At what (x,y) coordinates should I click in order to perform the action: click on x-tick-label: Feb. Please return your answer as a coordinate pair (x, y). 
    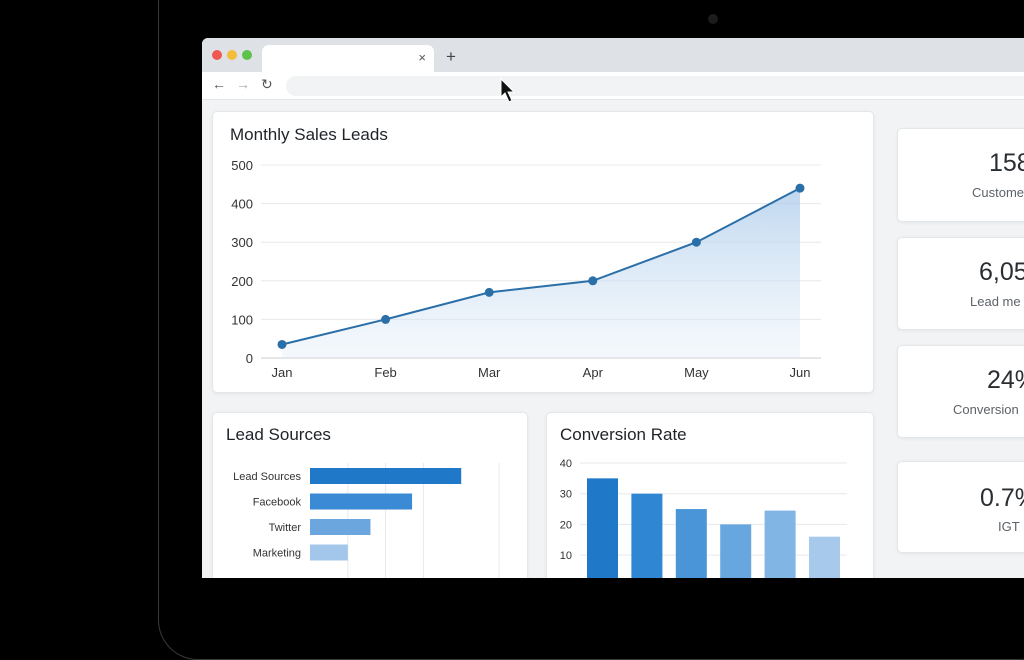
    Looking at the image, I should click on (385, 372).